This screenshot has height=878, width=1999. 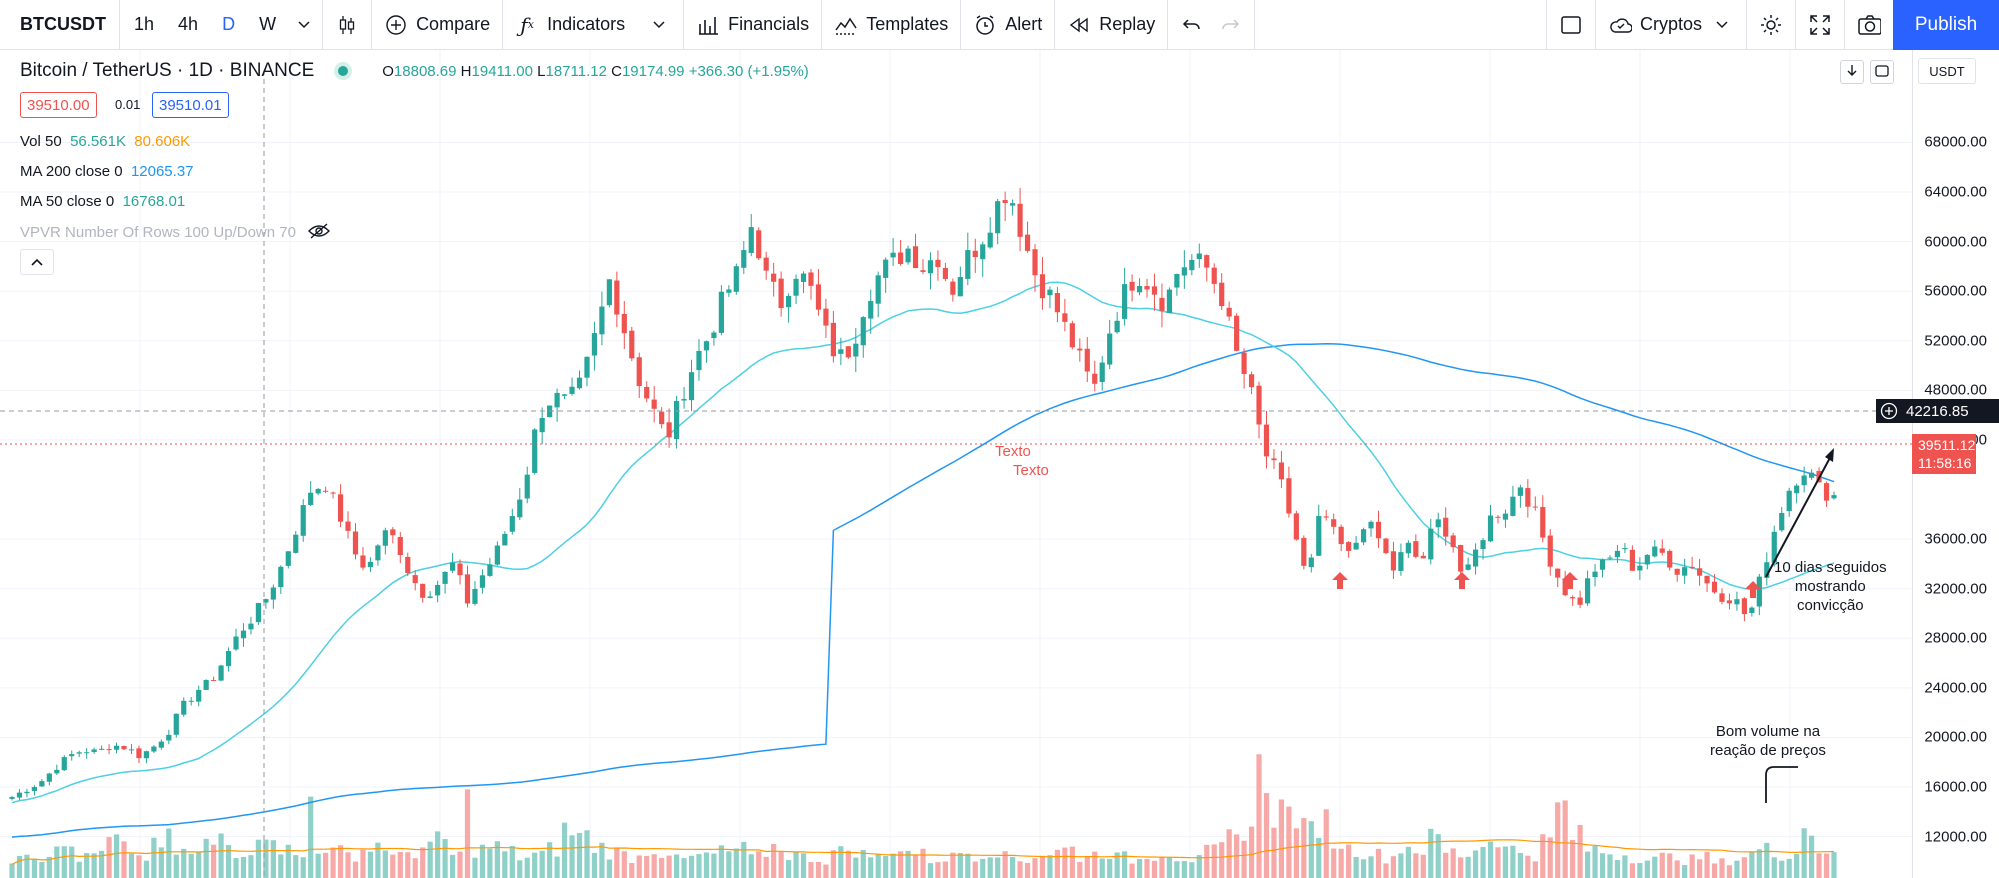 What do you see at coordinates (1946, 25) in the screenshot?
I see `publish-button: Publish` at bounding box center [1946, 25].